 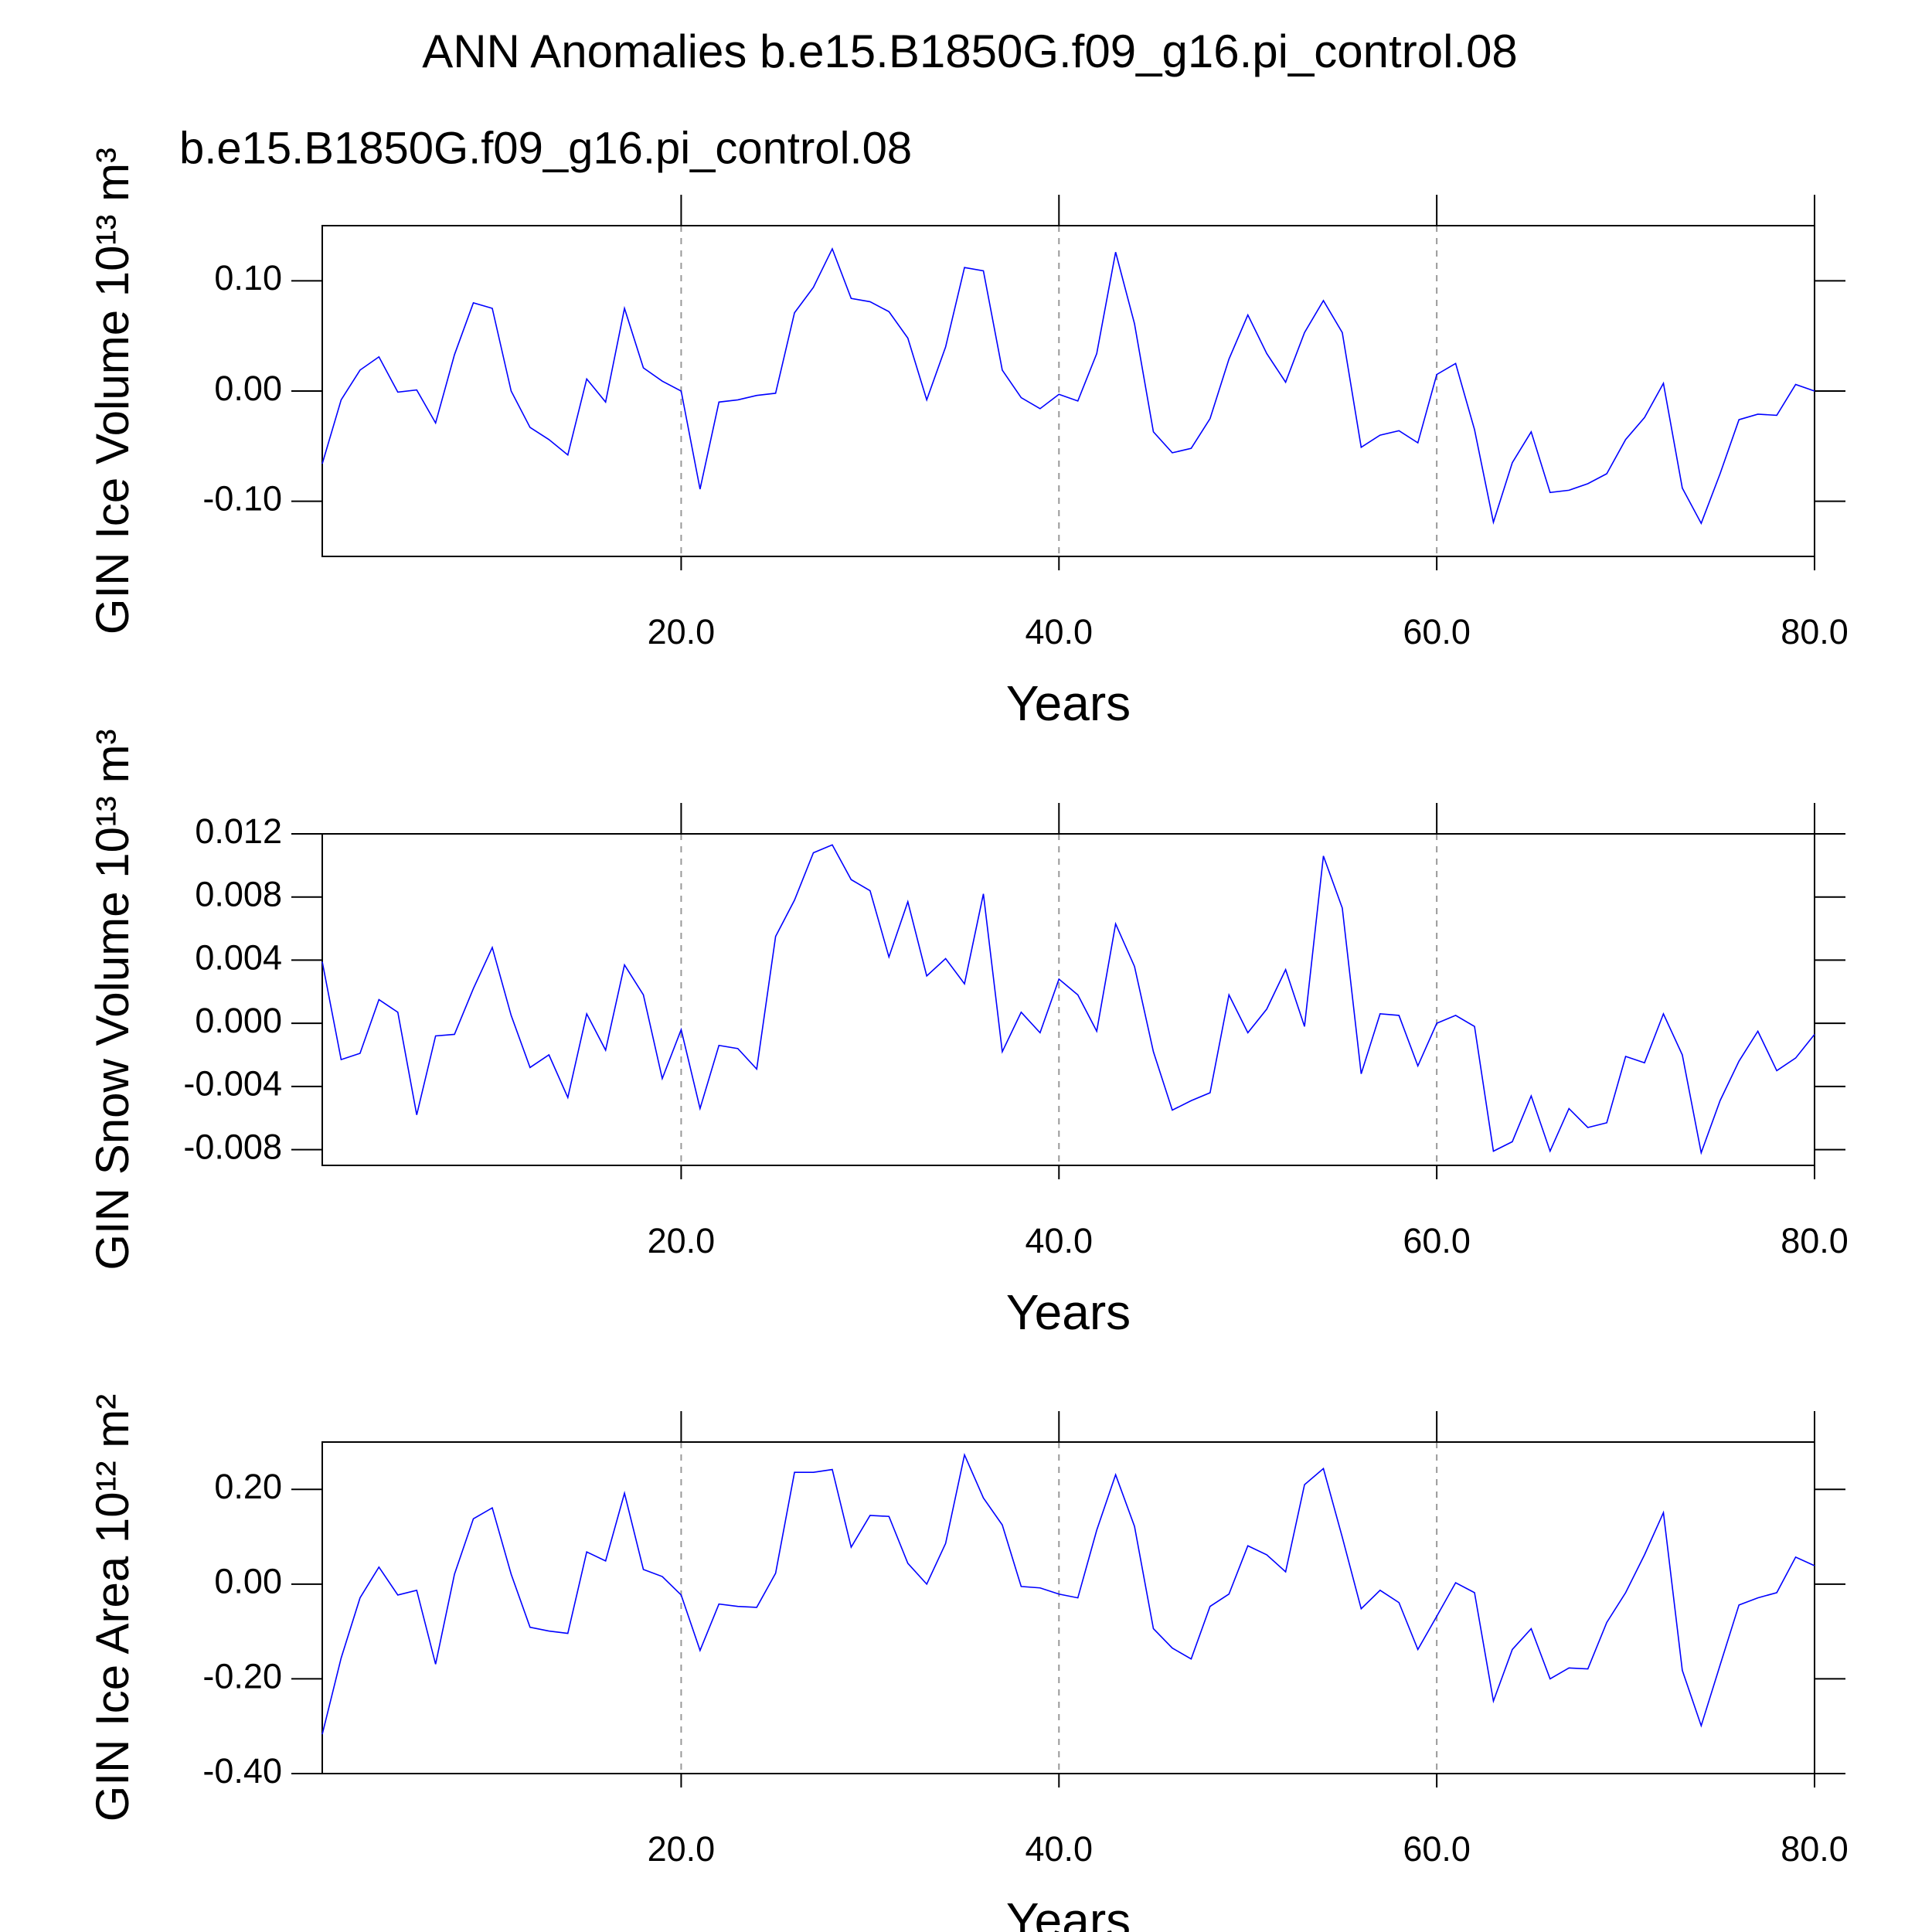 I want to click on y-tick-label: 0.008, so click(x=239, y=894).